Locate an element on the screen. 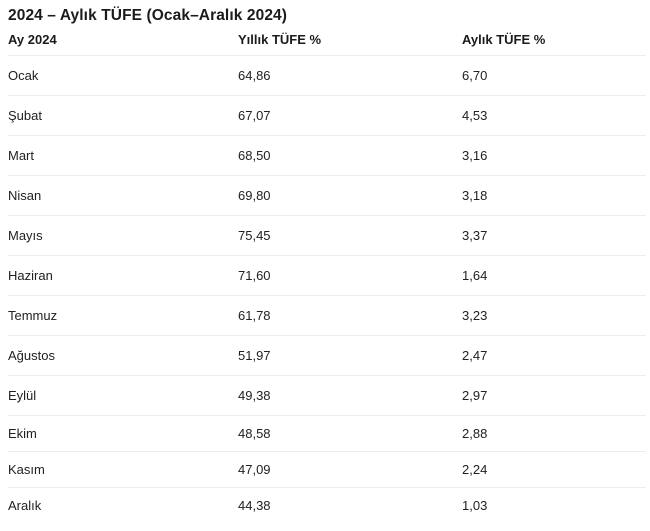 This screenshot has height=531, width=650. yillik-tufe-cell: 69,80 is located at coordinates (350, 195).